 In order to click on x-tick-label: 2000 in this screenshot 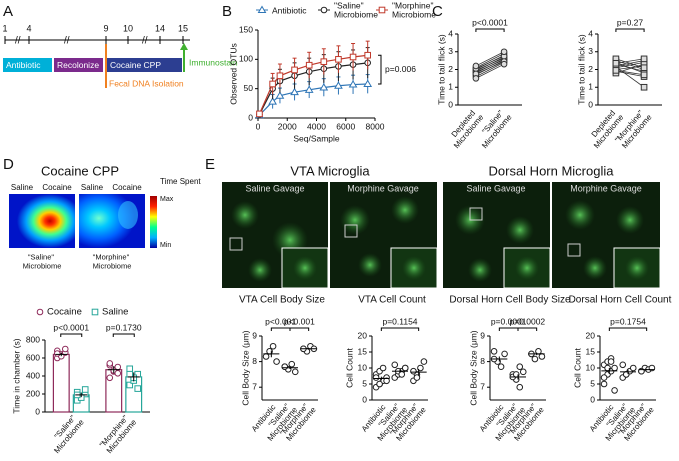, I will do `click(287, 126)`.